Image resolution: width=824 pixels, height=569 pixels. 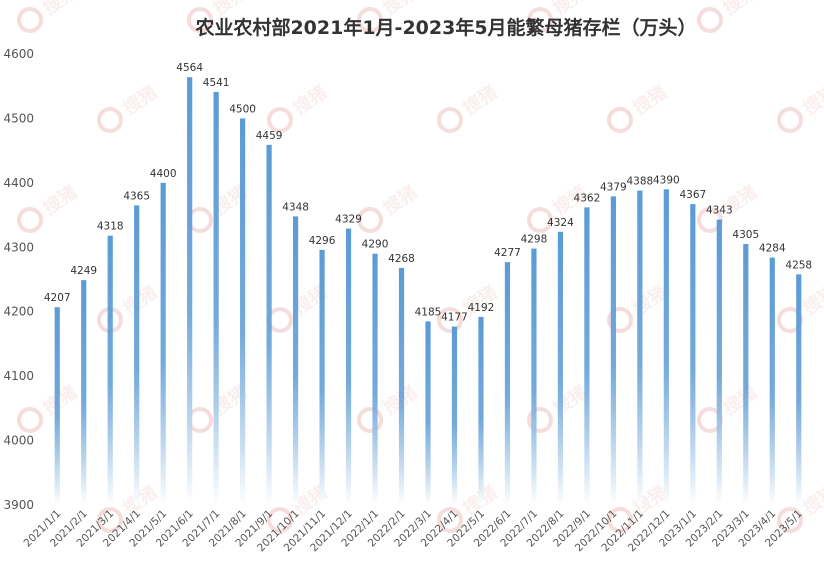 What do you see at coordinates (534, 240) in the screenshot?
I see `data-label: 4298` at bounding box center [534, 240].